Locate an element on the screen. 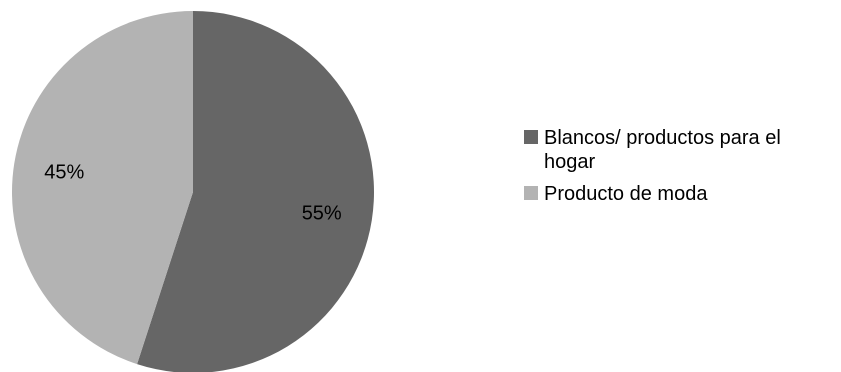 The width and height of the screenshot is (841, 372). legend-swatch-blancos is located at coordinates (531, 137).